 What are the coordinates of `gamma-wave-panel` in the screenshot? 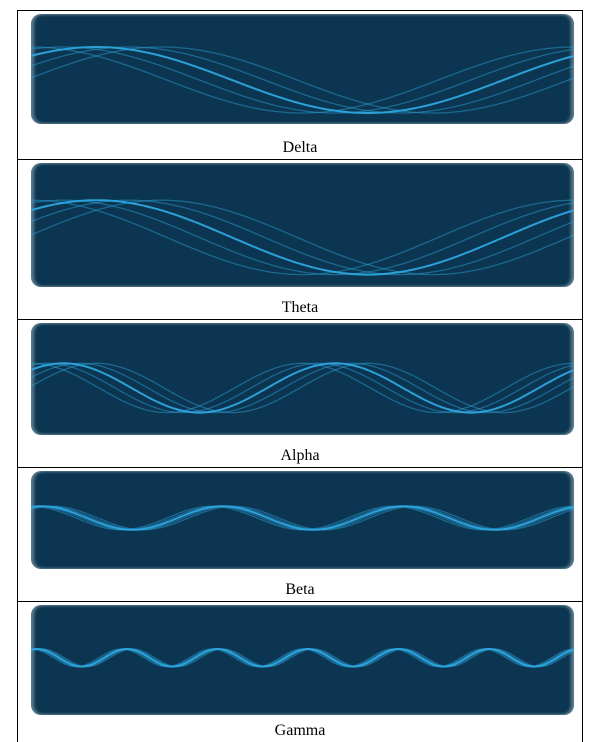 It's located at (302, 660).